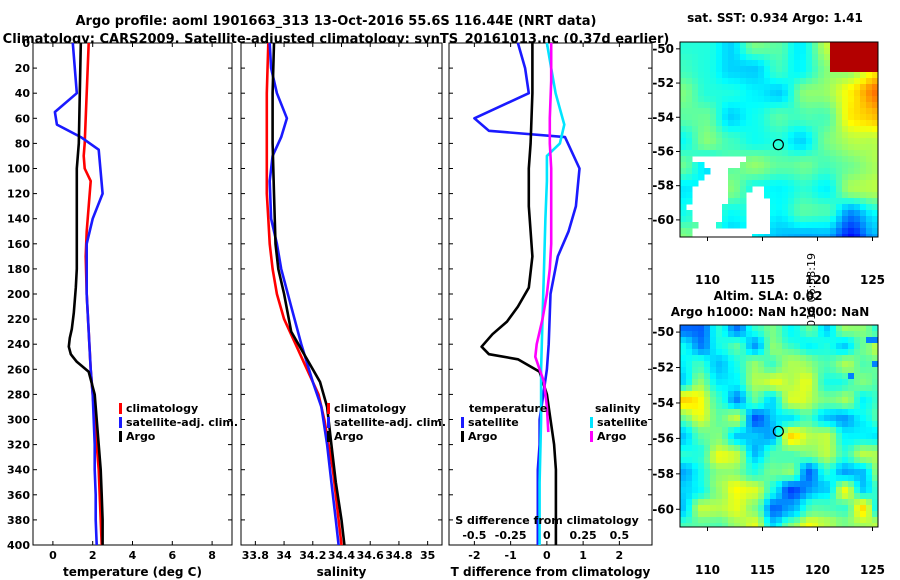 This screenshot has height=580, width=900. Describe the element at coordinates (328, 436) in the screenshot. I see `legend-swatch` at that location.